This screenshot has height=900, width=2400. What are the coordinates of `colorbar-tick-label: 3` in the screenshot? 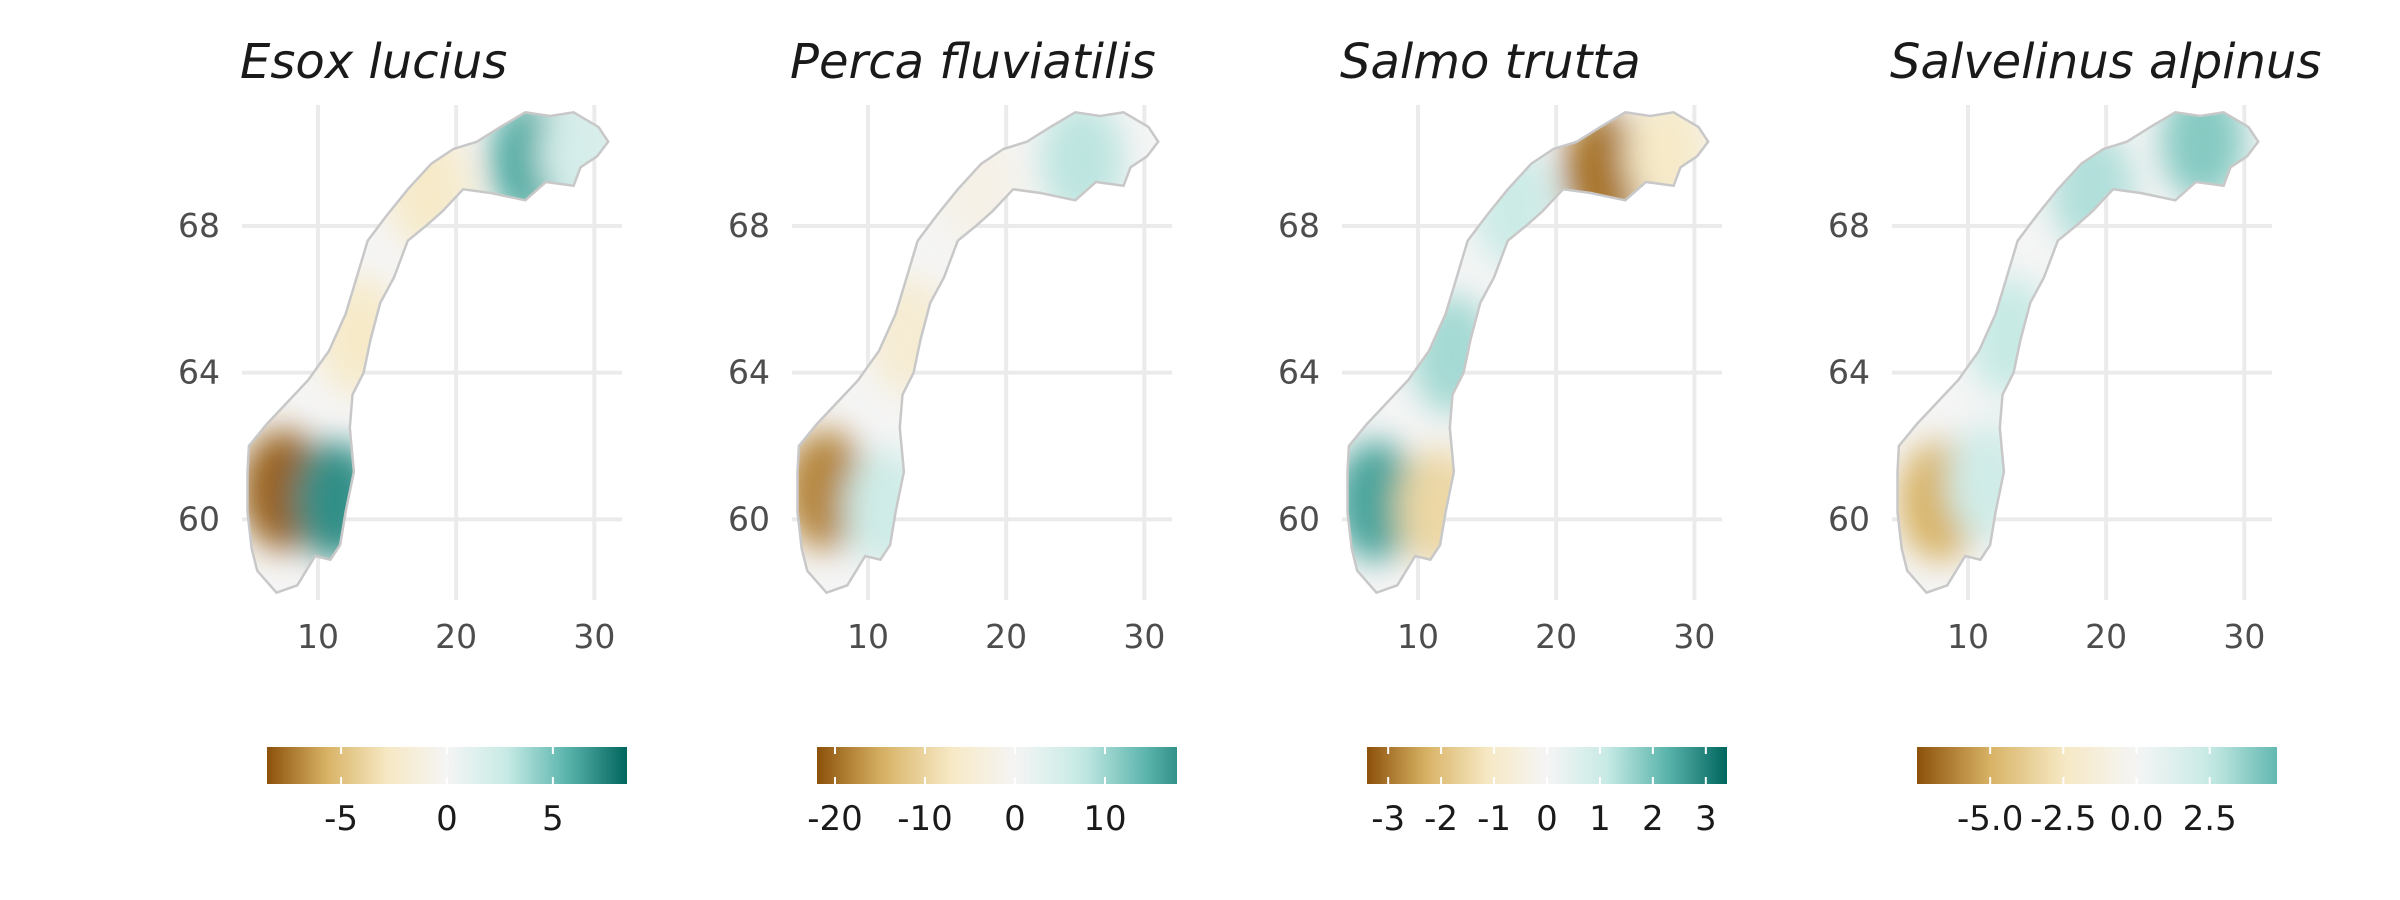 It's located at (1706, 819).